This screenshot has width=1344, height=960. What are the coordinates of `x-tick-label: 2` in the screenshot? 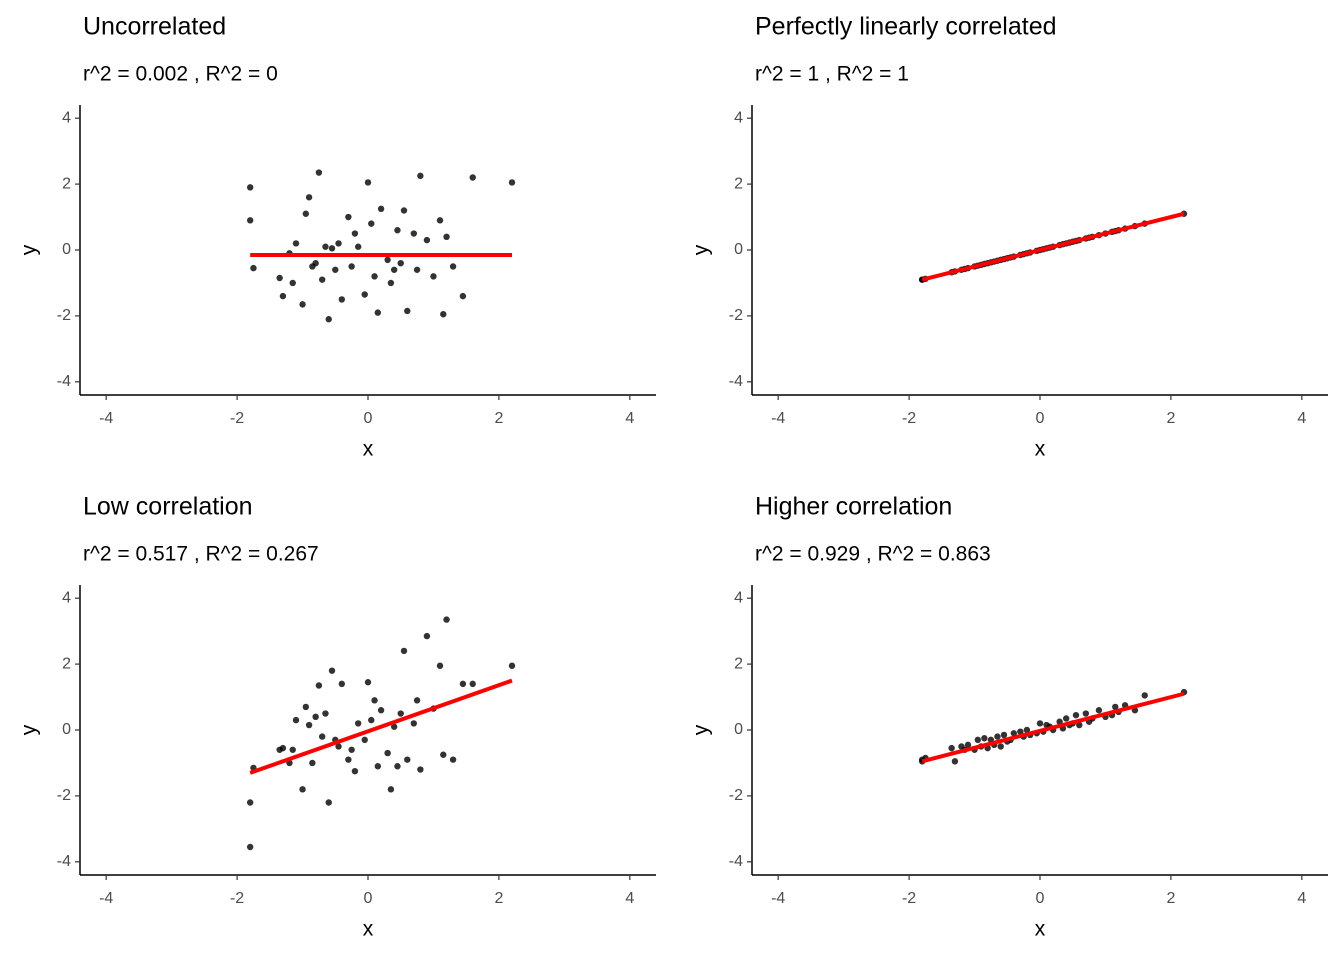 It's located at (498, 418).